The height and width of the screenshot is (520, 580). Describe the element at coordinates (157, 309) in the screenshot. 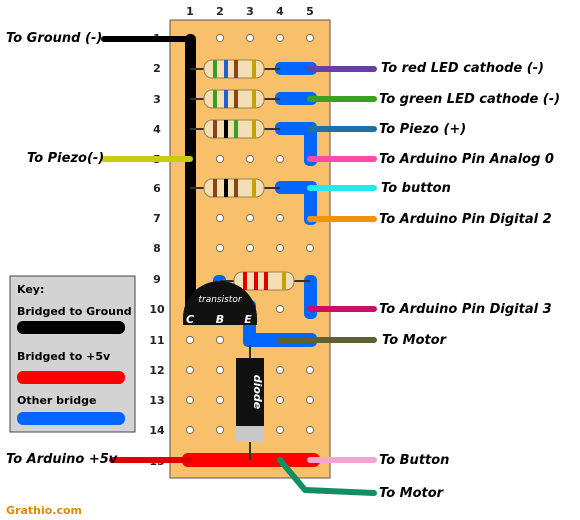

I see `row-number: 10` at that location.